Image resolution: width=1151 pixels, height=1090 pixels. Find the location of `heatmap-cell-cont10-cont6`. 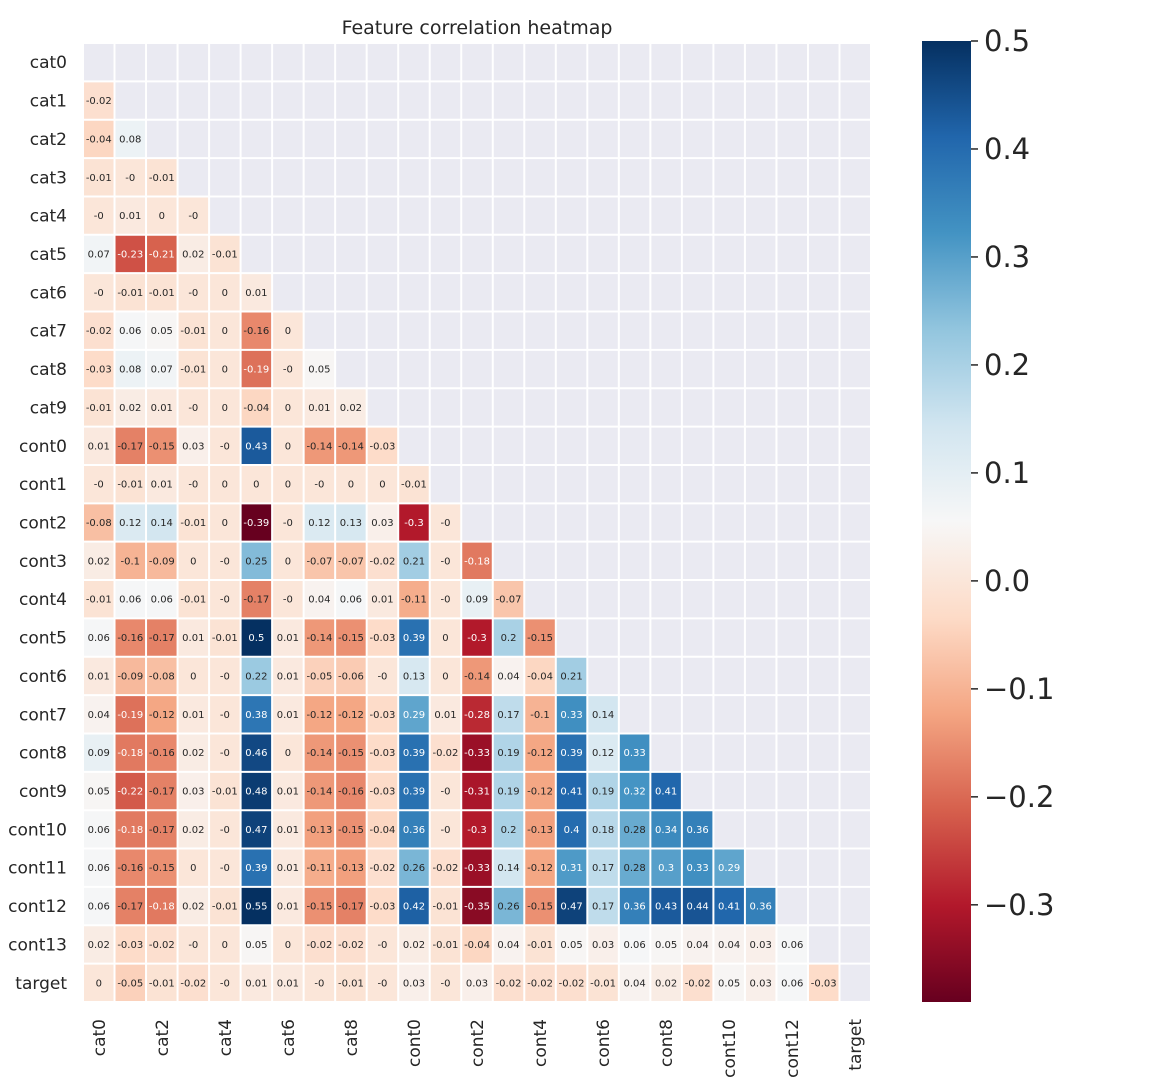

heatmap-cell-cont10-cont6 is located at coordinates (603, 829).